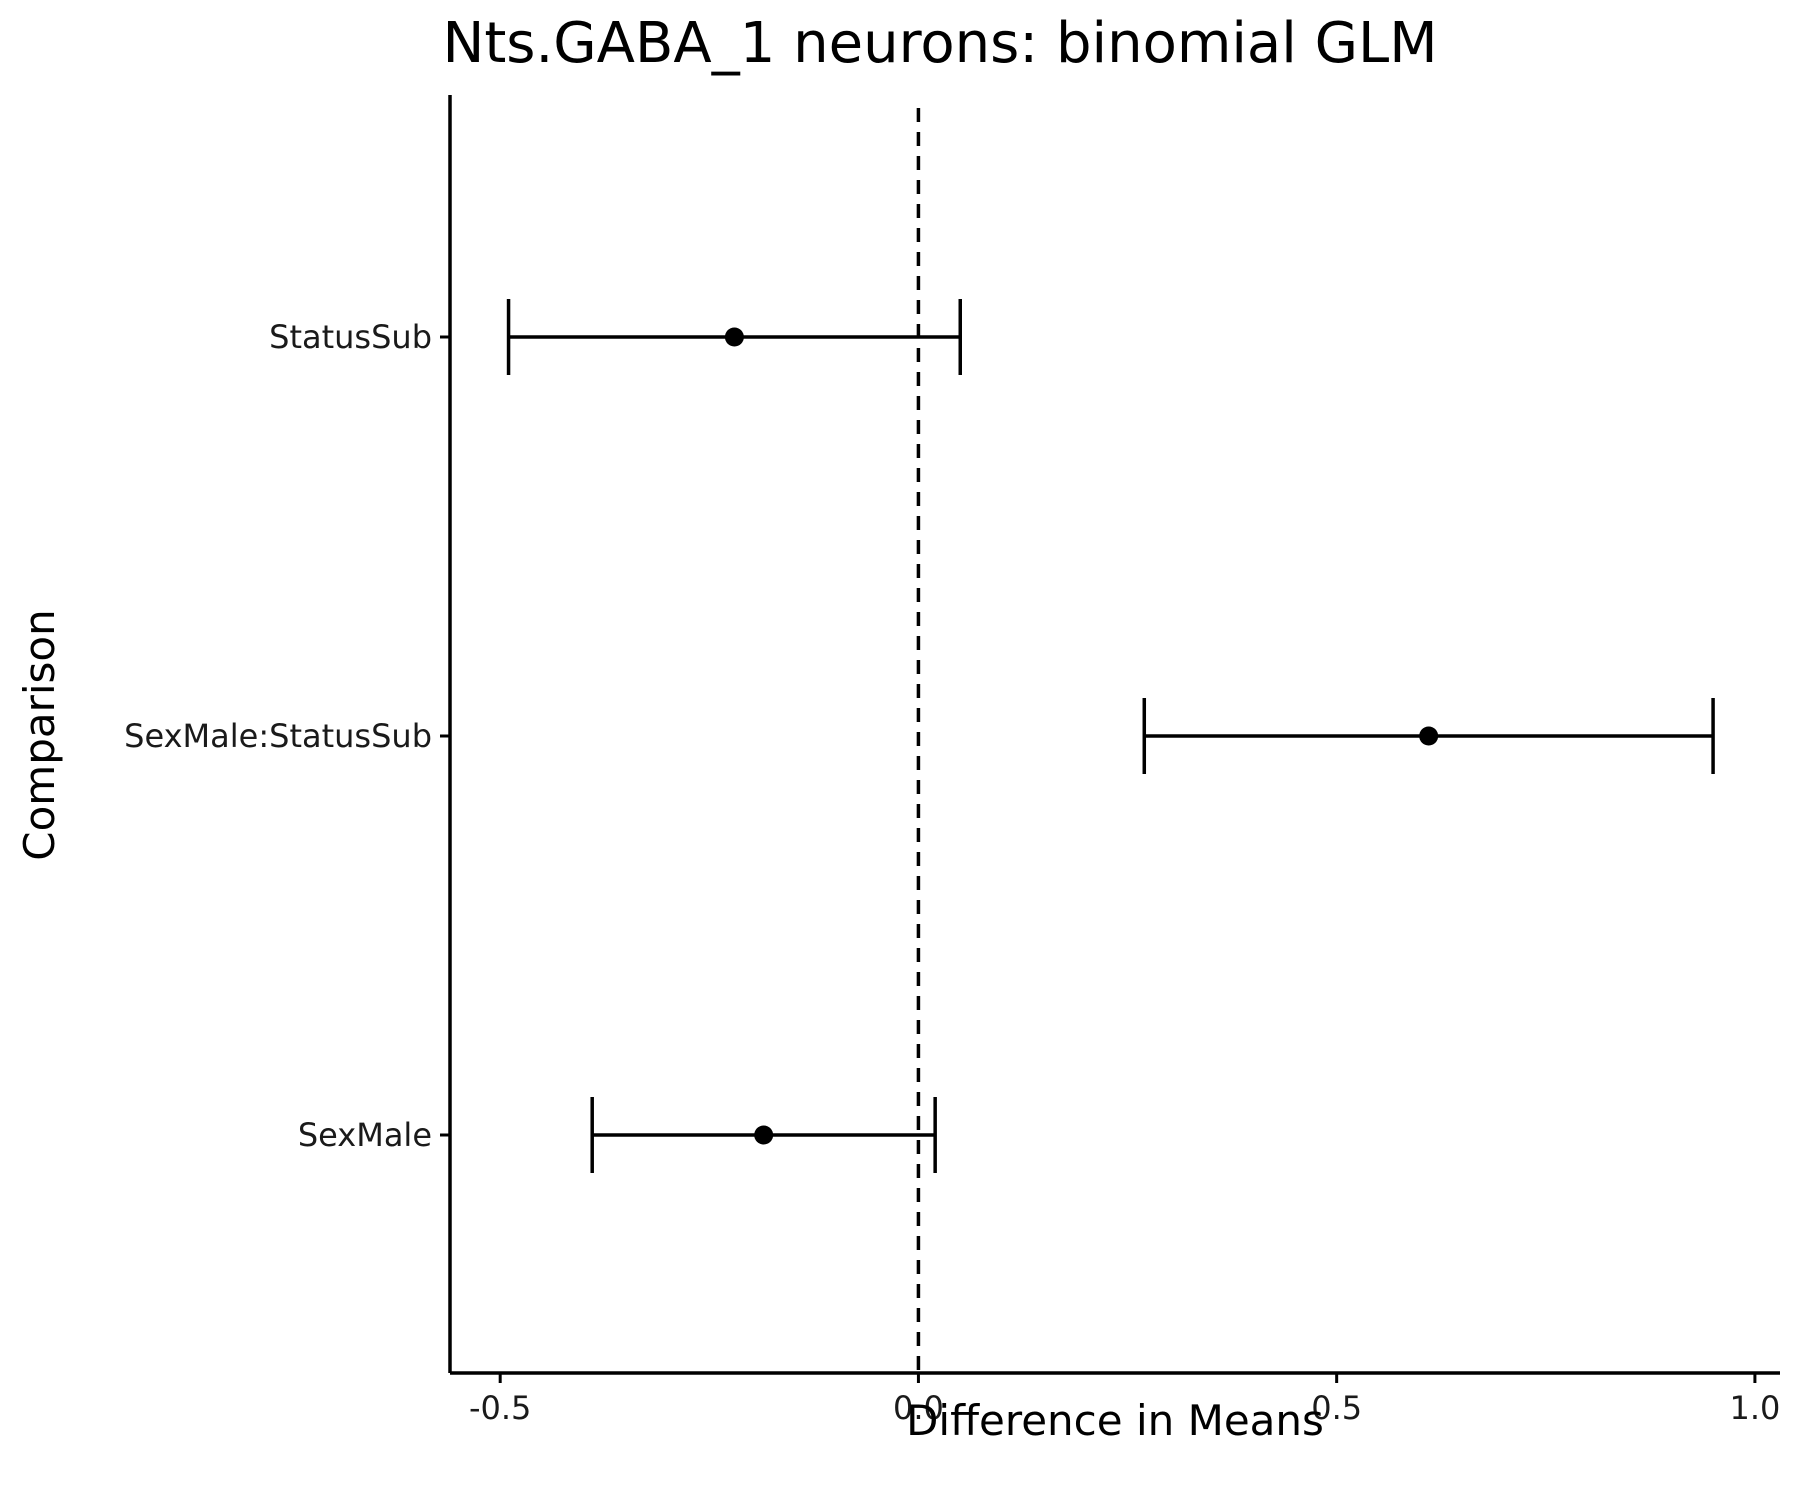  I want to click on x-axis-ticks: -0.5 0.0 0.5 1.0, so click(1124, 1400).